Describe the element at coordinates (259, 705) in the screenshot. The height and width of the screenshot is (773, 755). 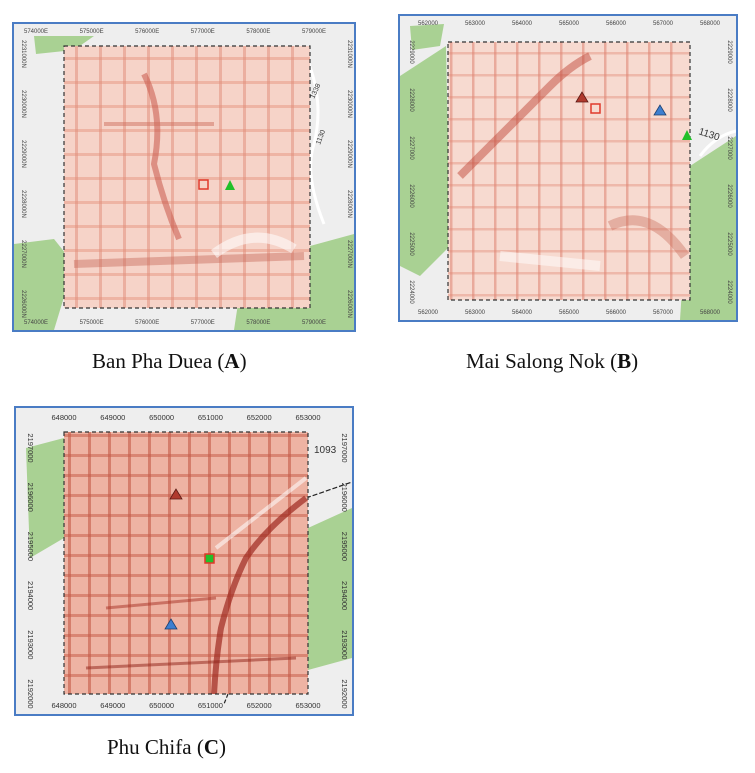
I see `x-tick-label: 652000` at that location.